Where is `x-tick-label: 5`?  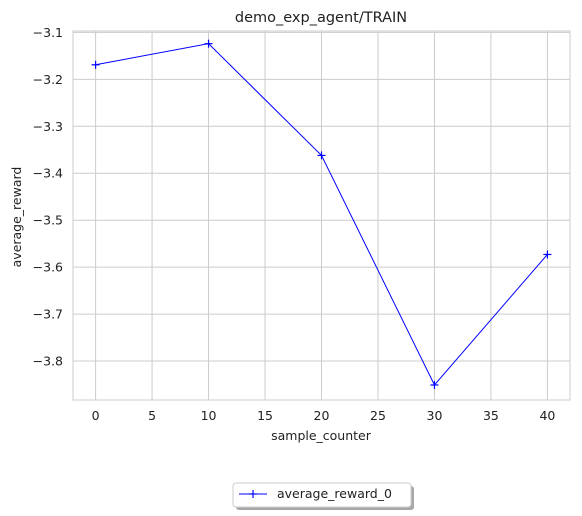
x-tick-label: 5 is located at coordinates (152, 415).